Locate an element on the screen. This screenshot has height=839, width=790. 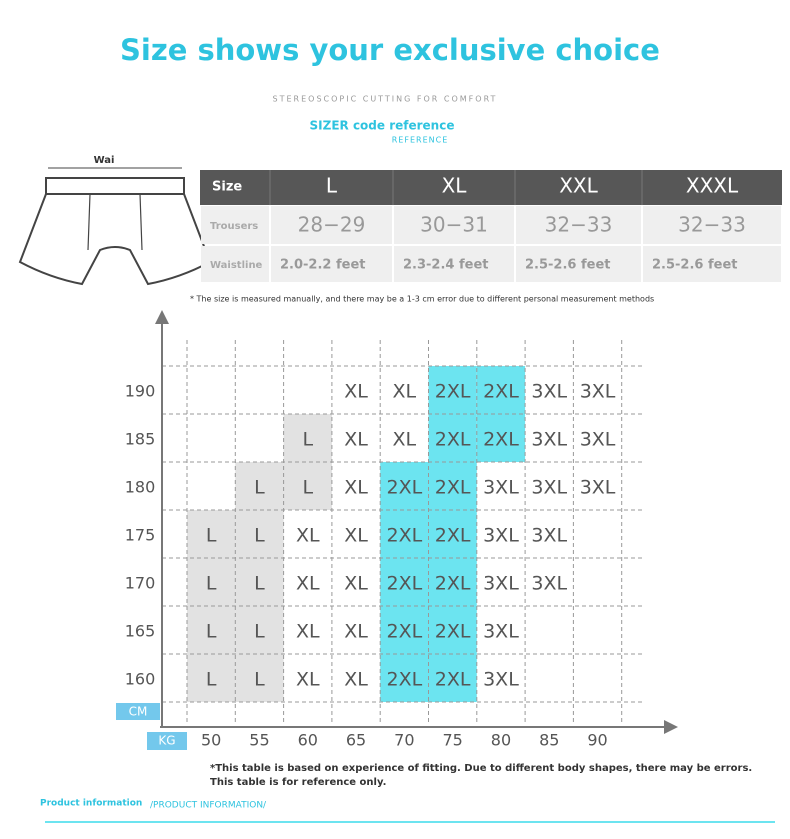
weight-label: 90 is located at coordinates (597, 740).